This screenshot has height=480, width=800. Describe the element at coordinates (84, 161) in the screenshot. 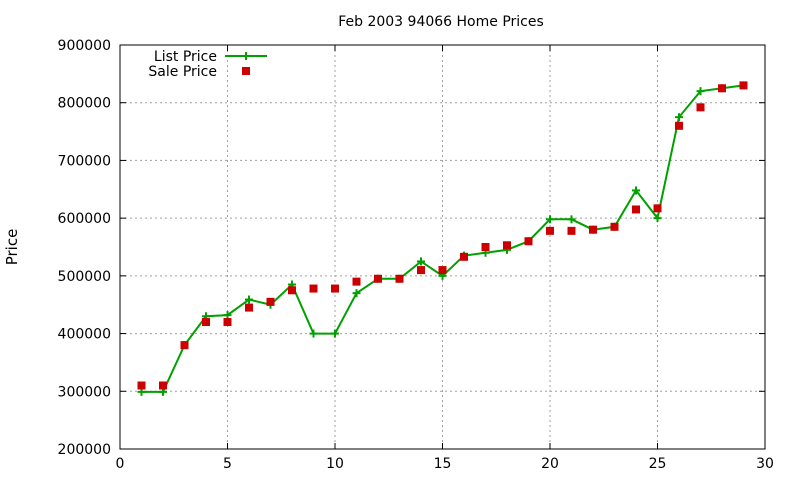

I see `y-tick-label: 700000` at that location.